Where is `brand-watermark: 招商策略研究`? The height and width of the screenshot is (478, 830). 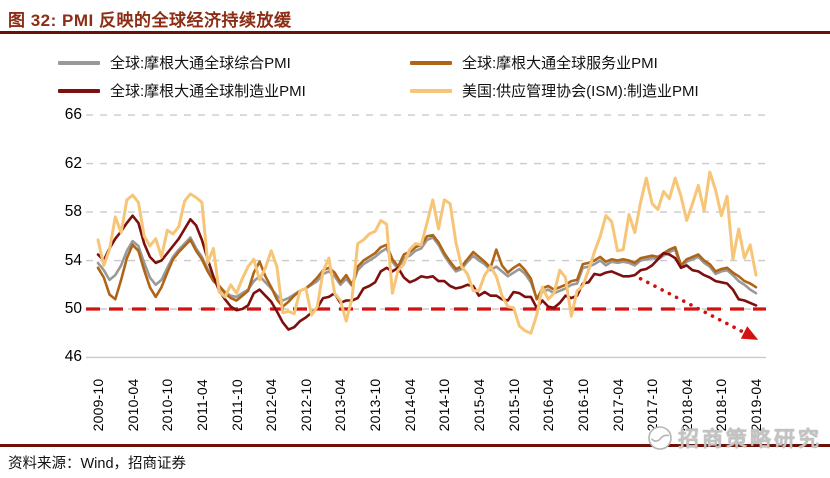 brand-watermark: 招商策略研究 is located at coordinates (734, 438).